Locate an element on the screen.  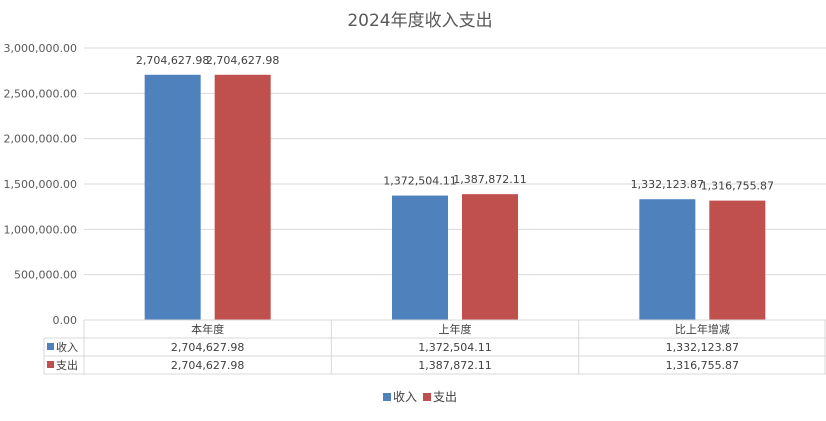
legend-label: 收入 is located at coordinates (405, 397).